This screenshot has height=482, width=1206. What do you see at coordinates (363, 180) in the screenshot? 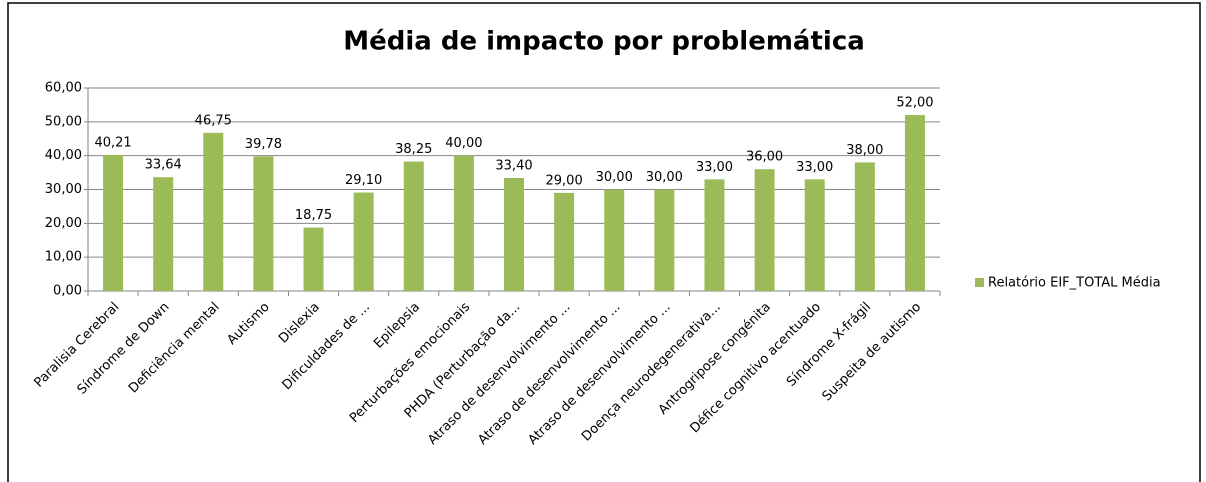
I see `value-label: 29,10` at bounding box center [363, 180].